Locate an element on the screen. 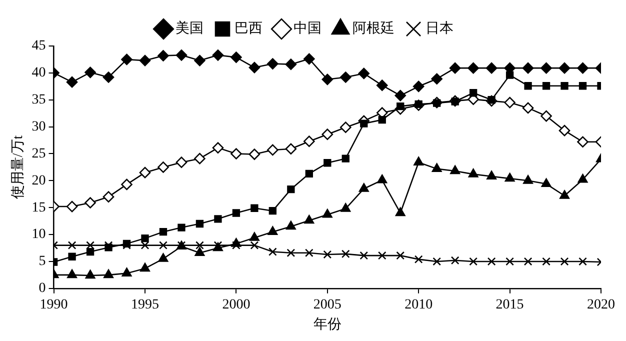 This screenshot has width=626, height=341. x-axis-title: 年份 is located at coordinates (327, 324).